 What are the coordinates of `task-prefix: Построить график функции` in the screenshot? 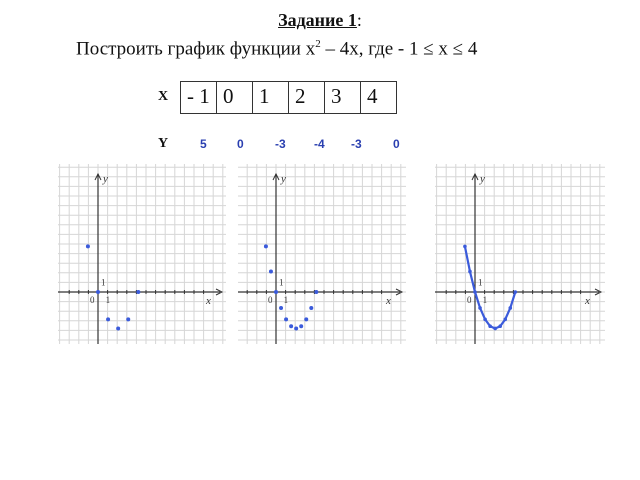 It's located at (191, 49).